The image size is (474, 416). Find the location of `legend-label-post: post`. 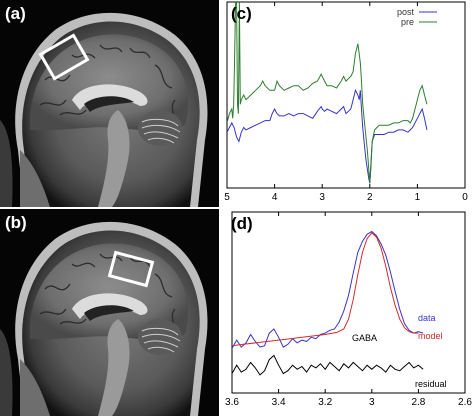

legend-label-post: post is located at coordinates (406, 12).